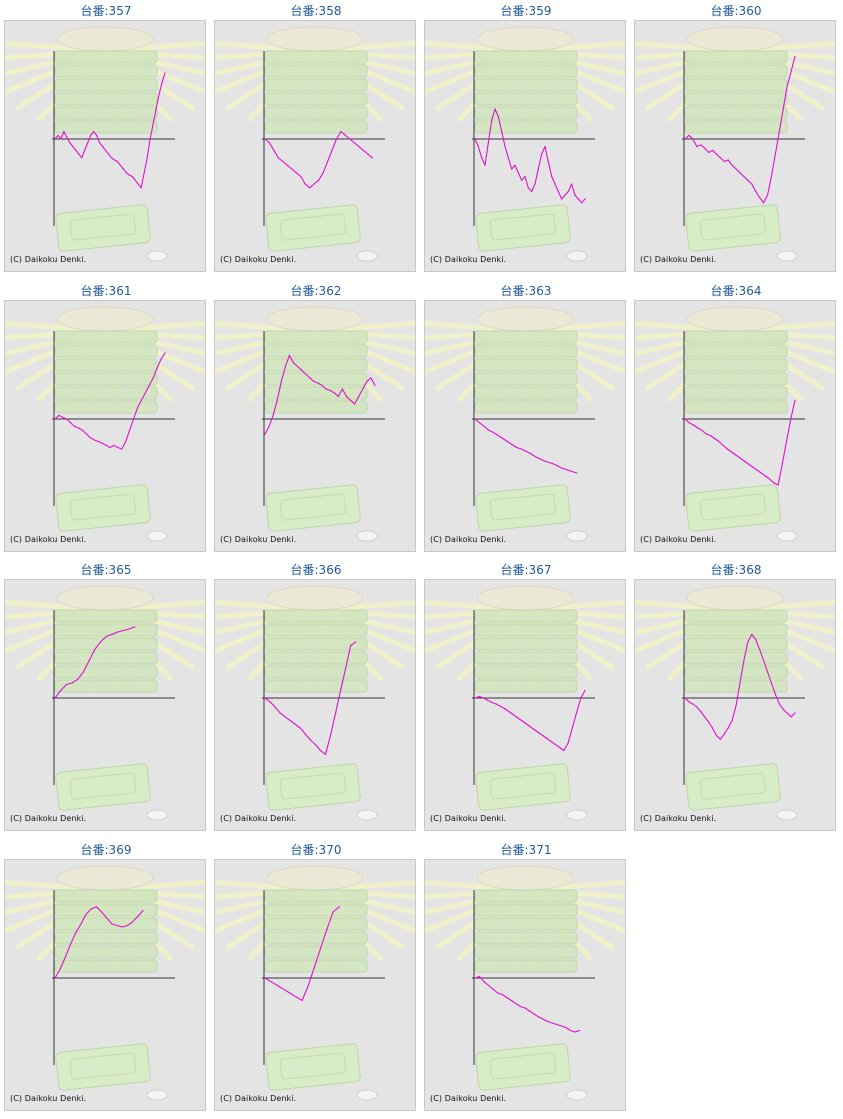 The height and width of the screenshot is (1119, 843). Describe the element at coordinates (316, 850) in the screenshot. I see `chart-title: 台番:370` at that location.